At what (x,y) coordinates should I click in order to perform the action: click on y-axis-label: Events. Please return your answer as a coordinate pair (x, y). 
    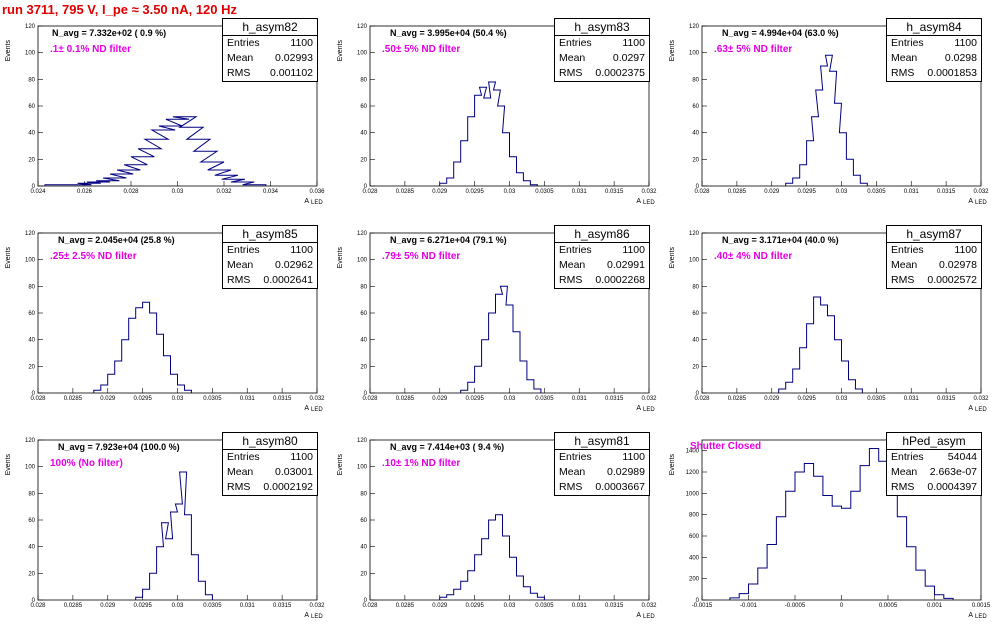
    Looking at the image, I should click on (8, 258).